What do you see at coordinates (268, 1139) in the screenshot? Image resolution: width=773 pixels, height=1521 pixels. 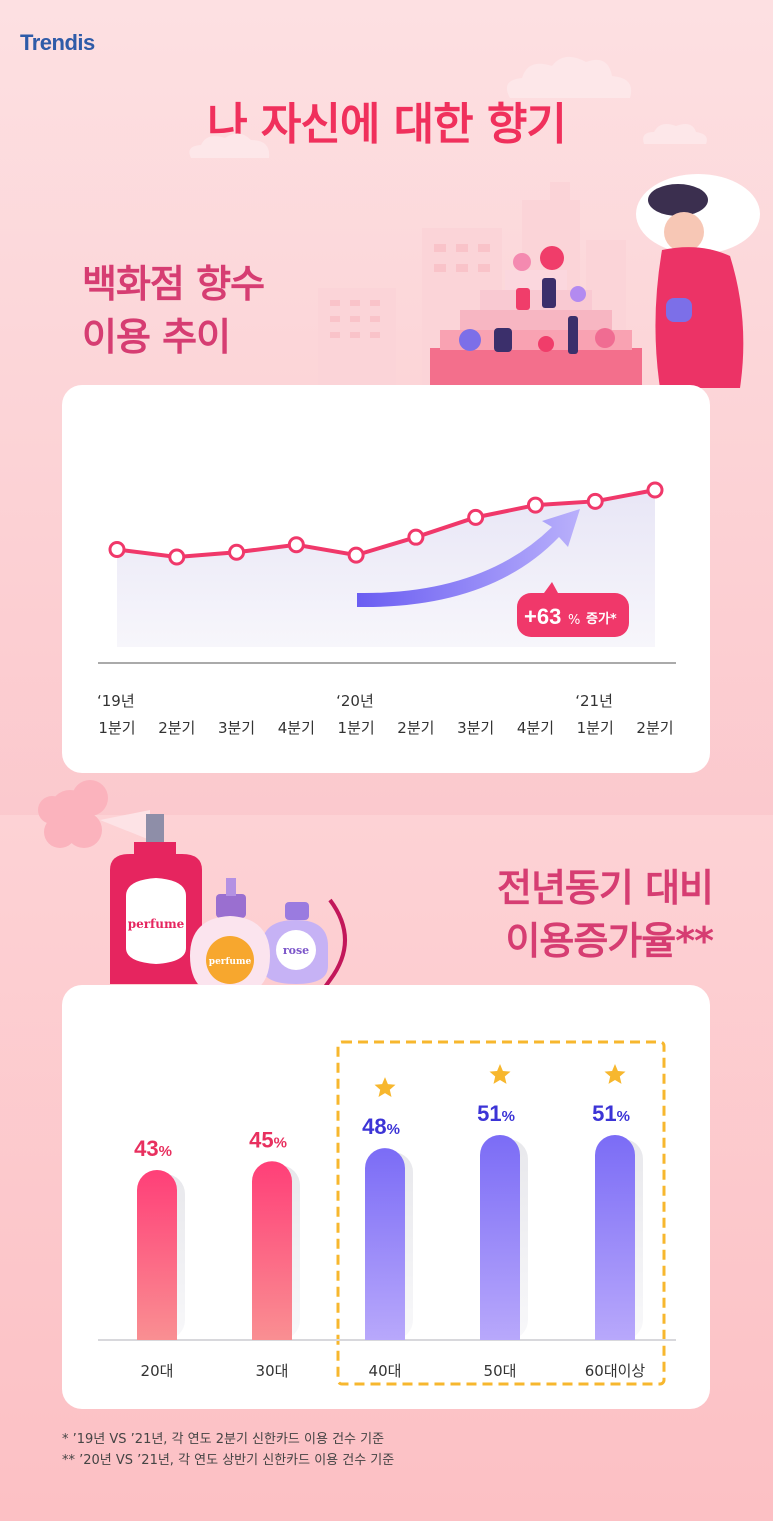 I see `bar-value-label: 45%` at bounding box center [268, 1139].